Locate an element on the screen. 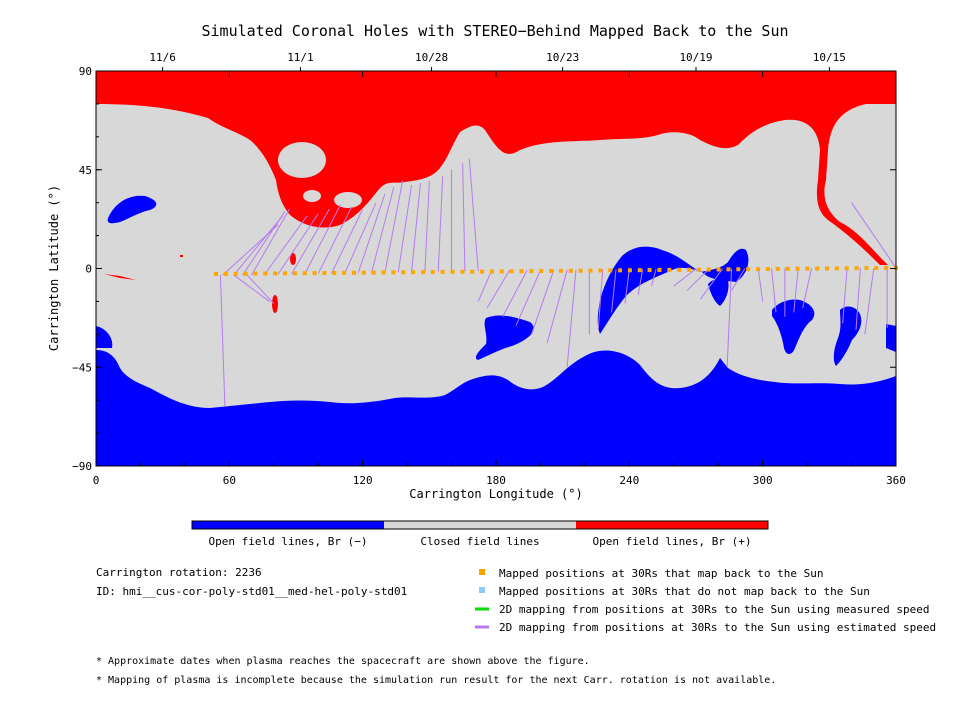 The width and height of the screenshot is (960, 720). legend-marker is located at coordinates (482, 590).